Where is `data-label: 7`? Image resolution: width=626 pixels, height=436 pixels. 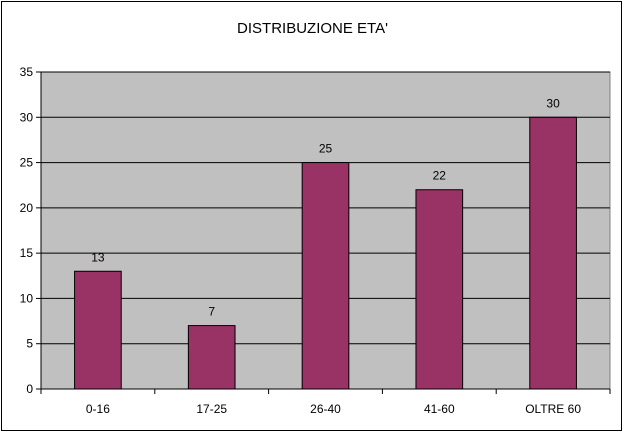
data-label: 7 is located at coordinates (211, 312).